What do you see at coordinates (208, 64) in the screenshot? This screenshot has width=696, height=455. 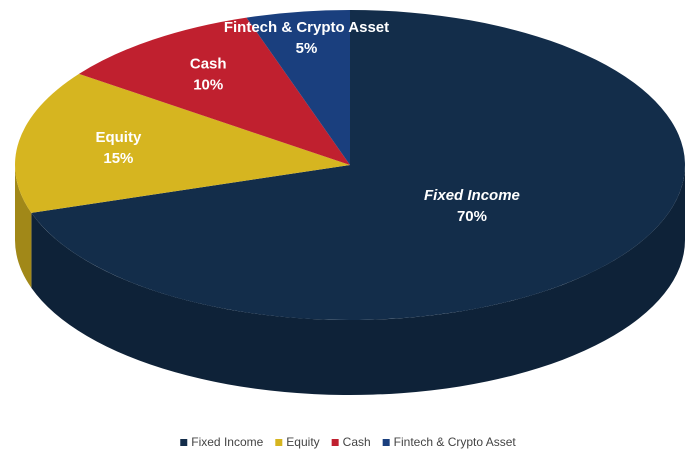 I see `slice-label: Cash` at bounding box center [208, 64].